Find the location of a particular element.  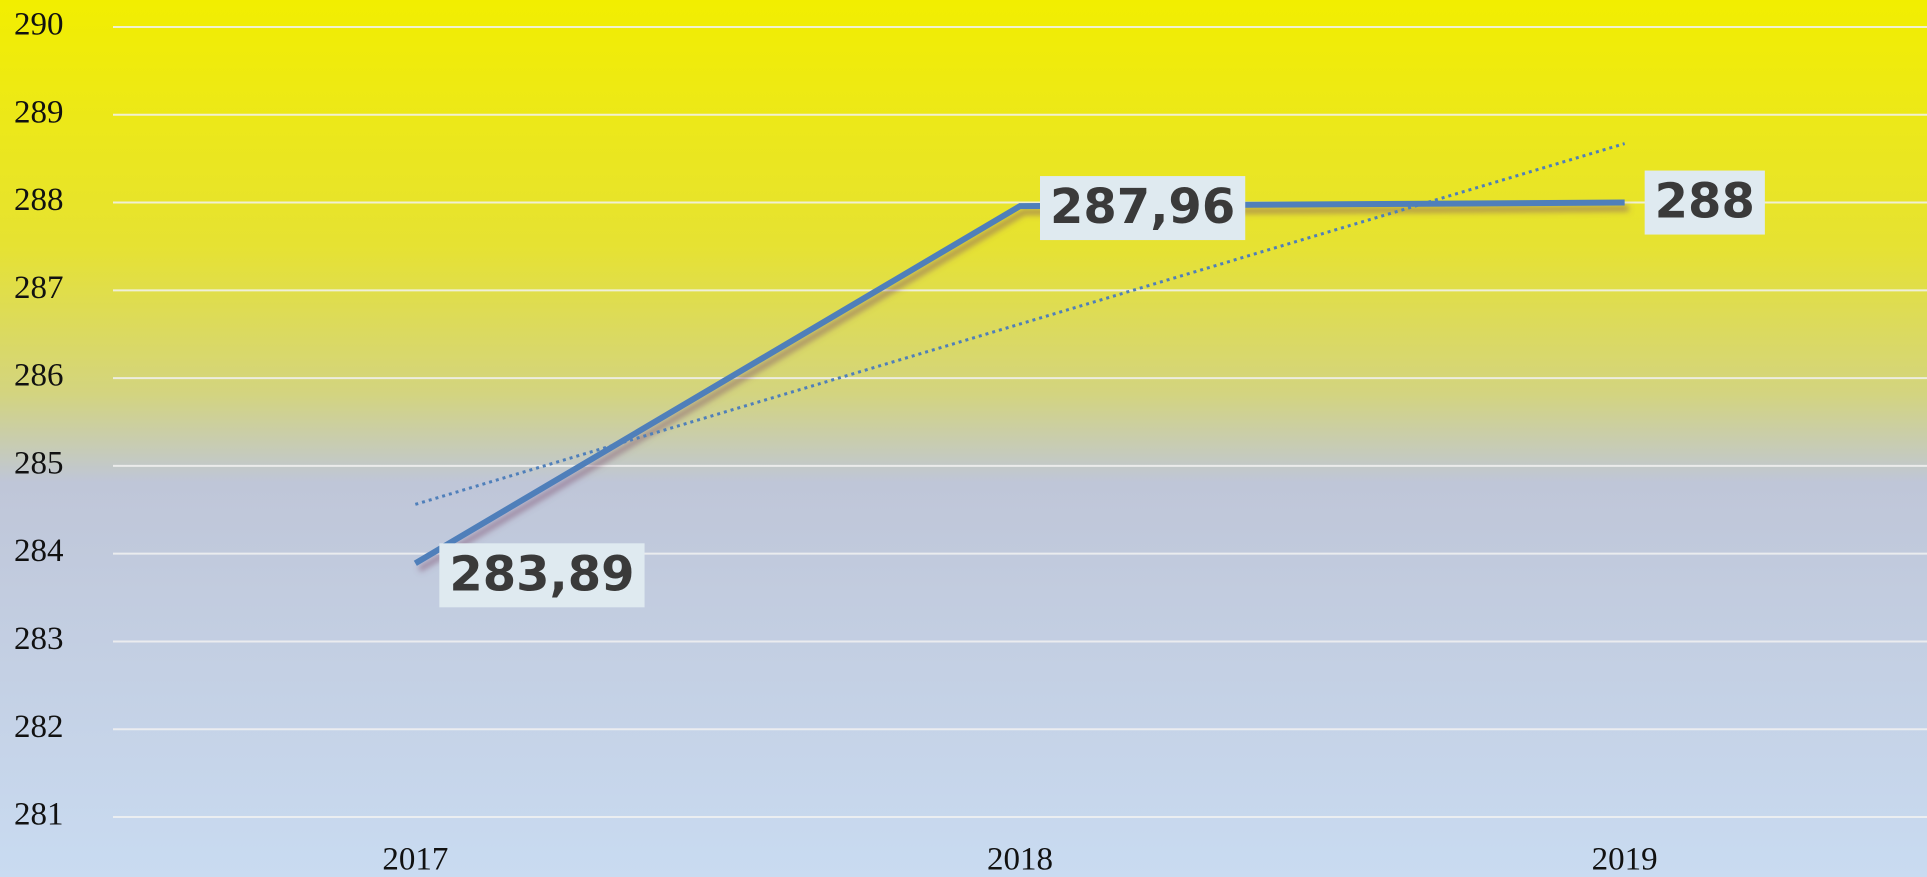

y-tick-label: 287 is located at coordinates (39, 288).